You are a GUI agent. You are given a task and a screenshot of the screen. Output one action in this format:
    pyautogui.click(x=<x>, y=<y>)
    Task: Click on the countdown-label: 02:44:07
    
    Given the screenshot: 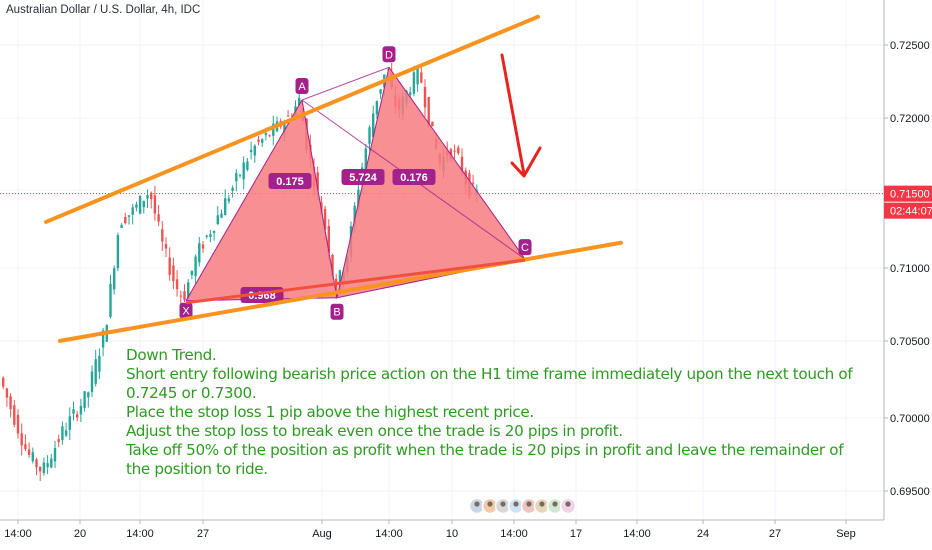 What is the action you would take?
    pyautogui.click(x=911, y=212)
    